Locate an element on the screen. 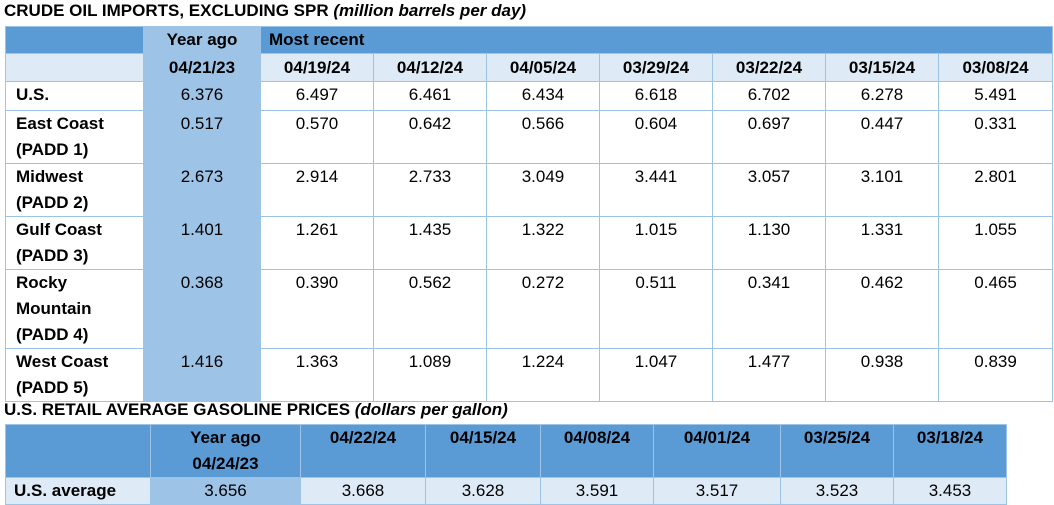  row-label: Midwest (PADD 2) is located at coordinates (74, 190).